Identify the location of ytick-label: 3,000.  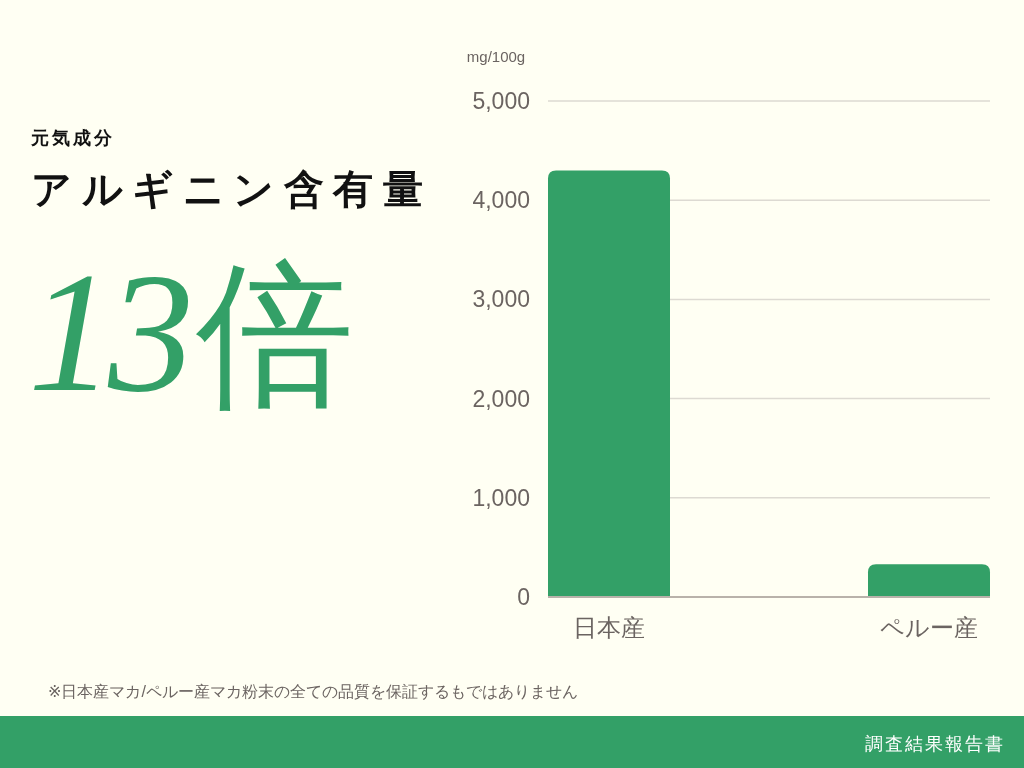
(501, 299).